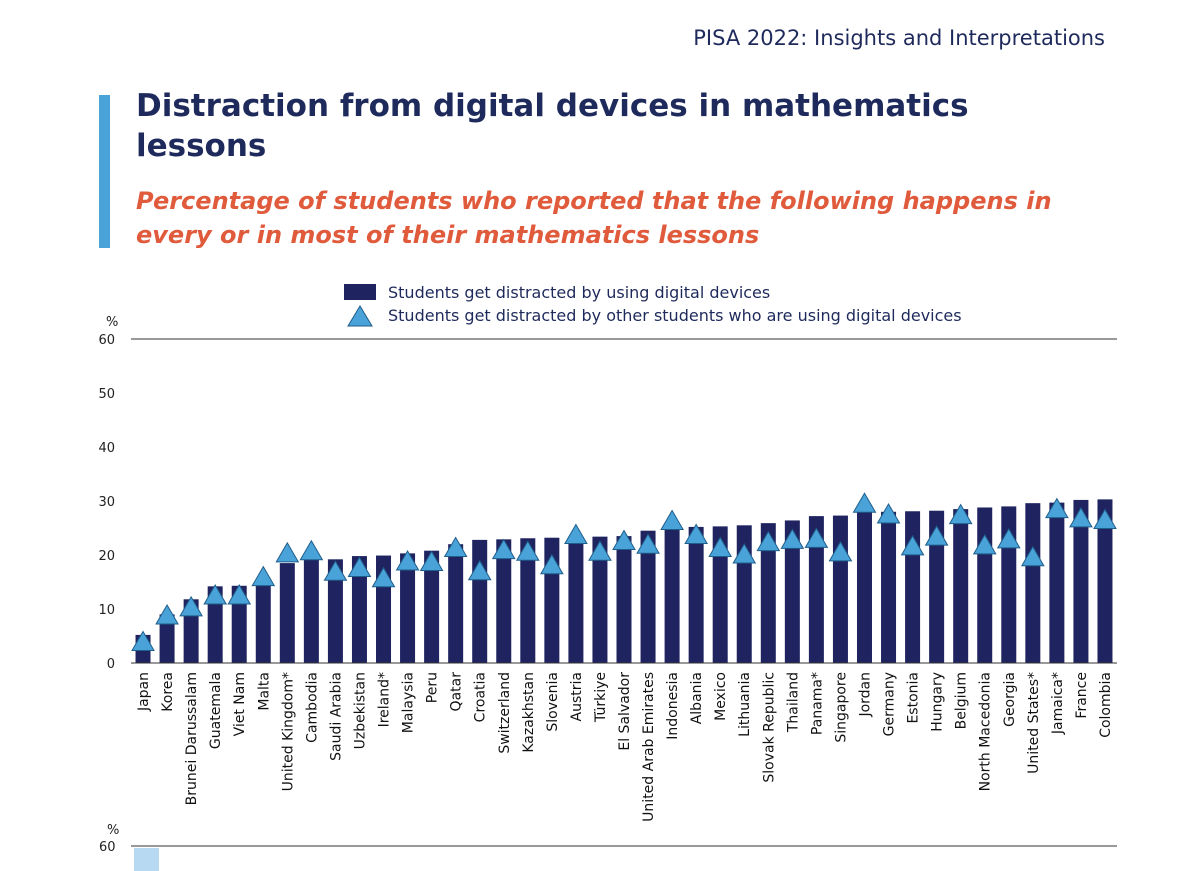 This screenshot has width=1200, height=871. I want to click on category-label: Ireland*, so click(385, 699).